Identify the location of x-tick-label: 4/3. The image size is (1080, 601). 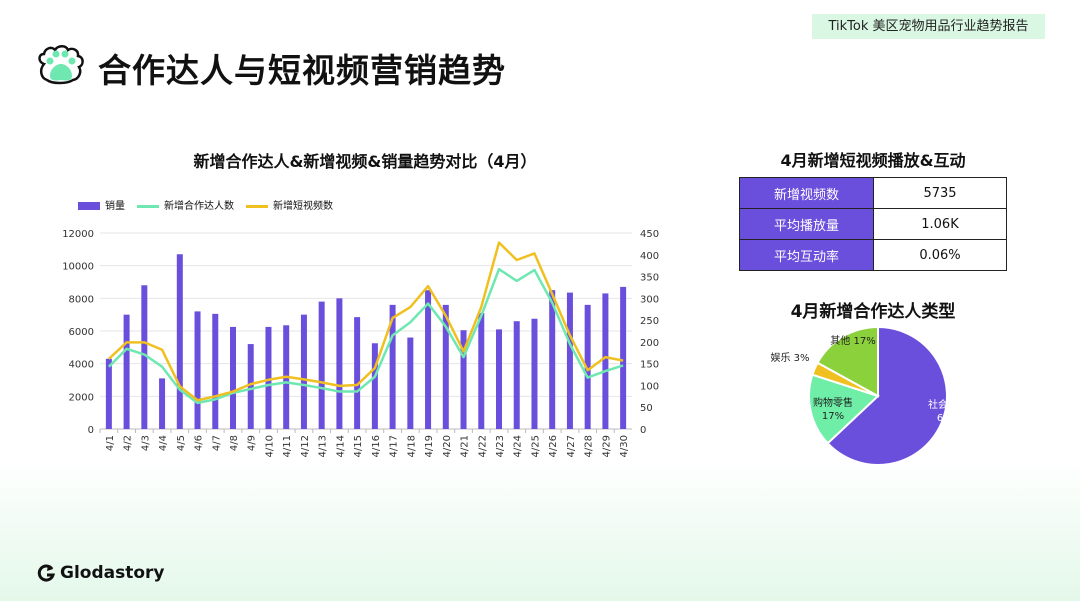
(145, 443).